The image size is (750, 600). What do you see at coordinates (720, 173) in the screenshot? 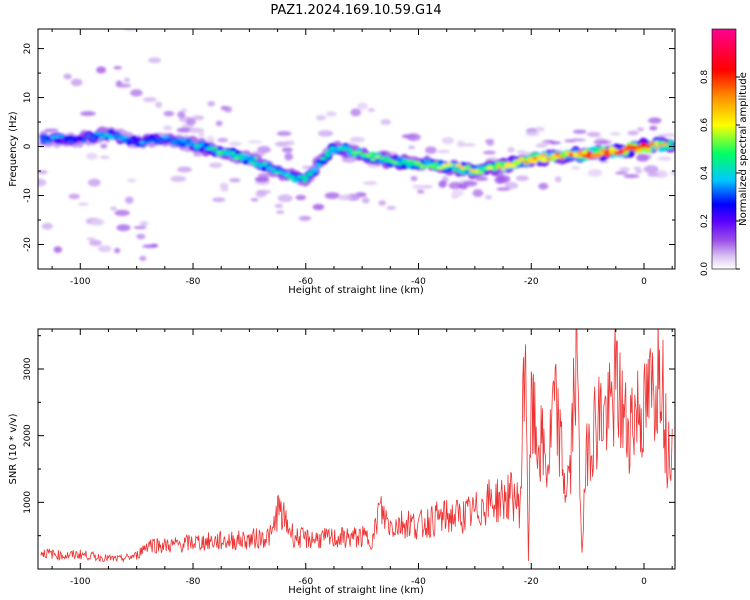
I see `colorbar-ticks: 0.0 0.2 0.4 0.6 0.8` at bounding box center [720, 173].